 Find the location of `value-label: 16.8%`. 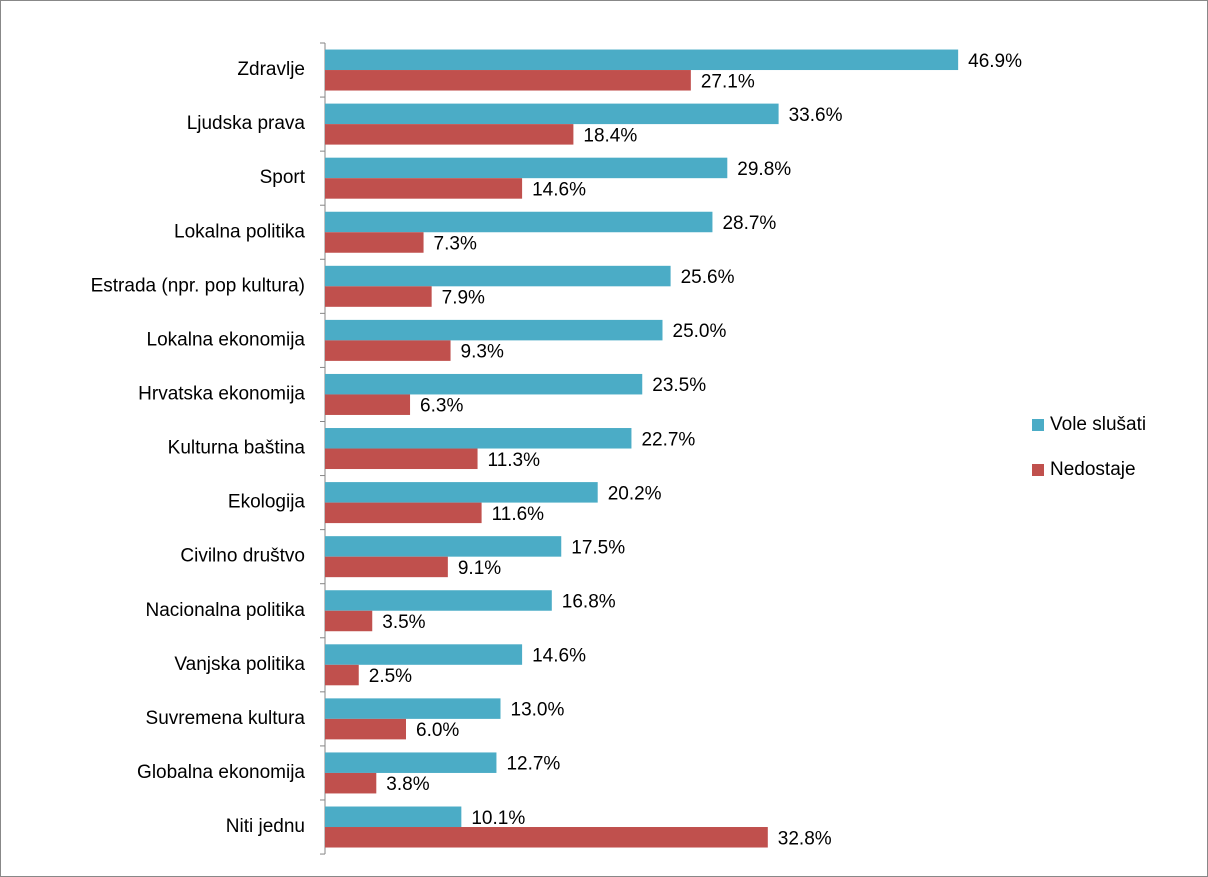

value-label: 16.8% is located at coordinates (589, 602).